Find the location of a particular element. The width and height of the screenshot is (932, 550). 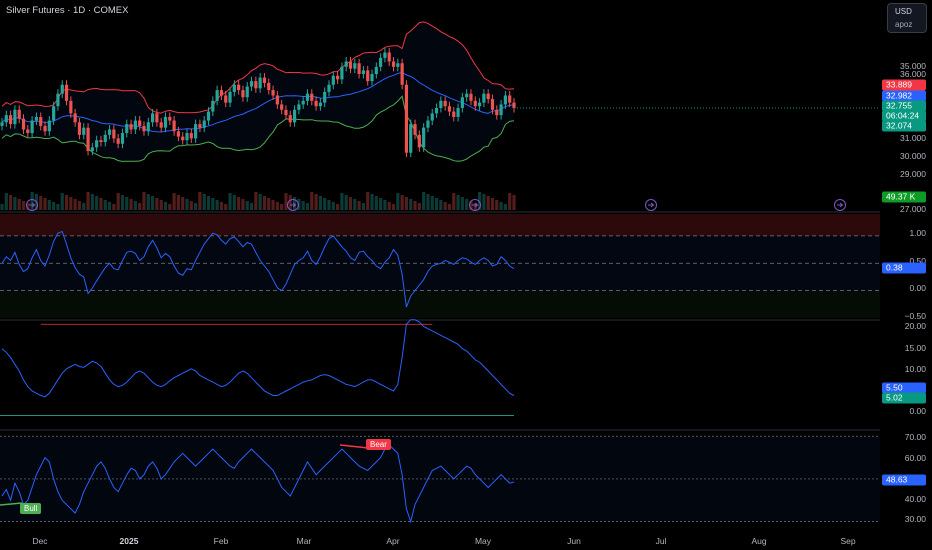

bw-tag-a: 5.50 is located at coordinates (904, 388).